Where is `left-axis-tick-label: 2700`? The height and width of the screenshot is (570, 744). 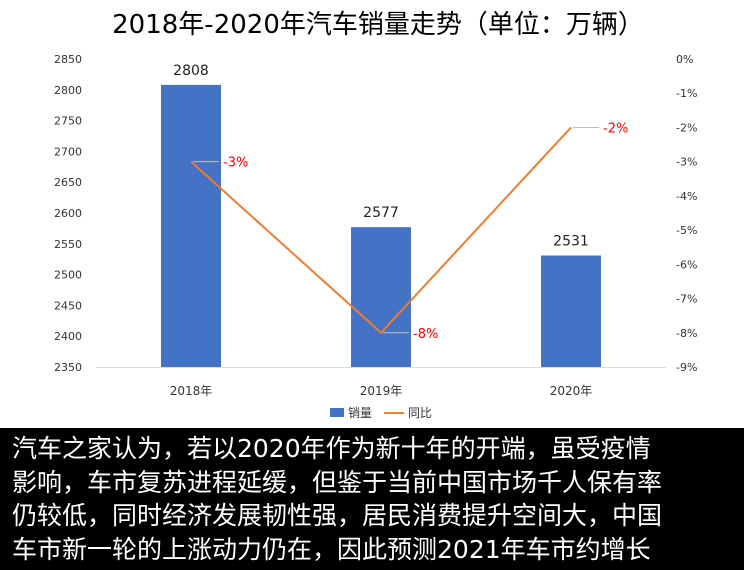 left-axis-tick-label: 2700 is located at coordinates (68, 151).